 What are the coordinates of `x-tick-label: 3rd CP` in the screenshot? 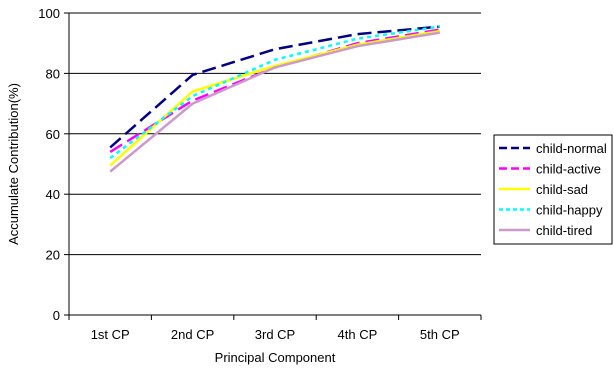 It's located at (275, 334).